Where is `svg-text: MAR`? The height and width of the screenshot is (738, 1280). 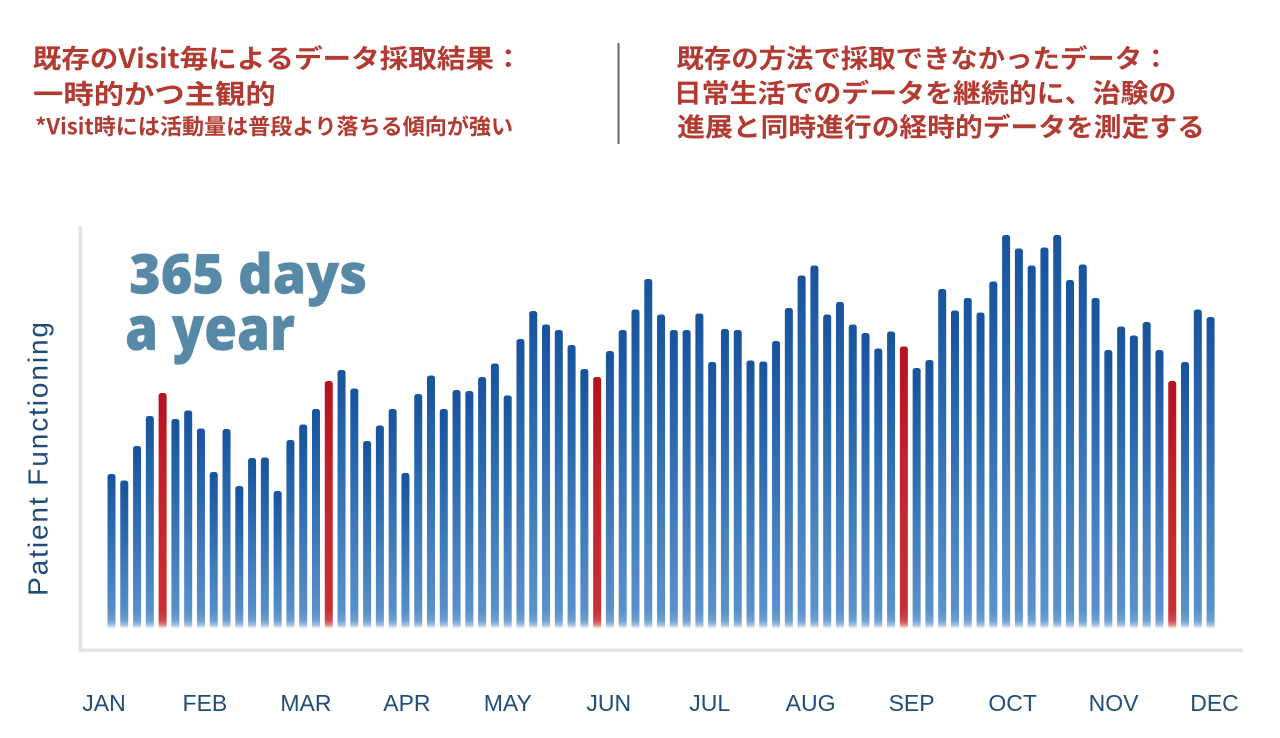
svg-text: MAR is located at coordinates (305, 703).